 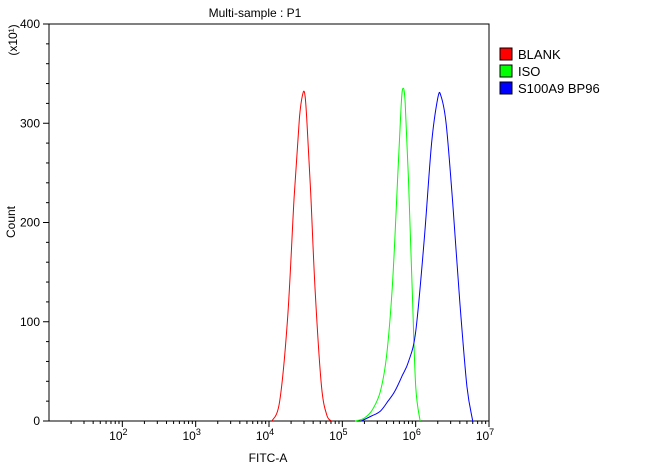 What do you see at coordinates (559, 88) in the screenshot?
I see `legend-label-s100a9-bp96: S100A9 BP96` at bounding box center [559, 88].